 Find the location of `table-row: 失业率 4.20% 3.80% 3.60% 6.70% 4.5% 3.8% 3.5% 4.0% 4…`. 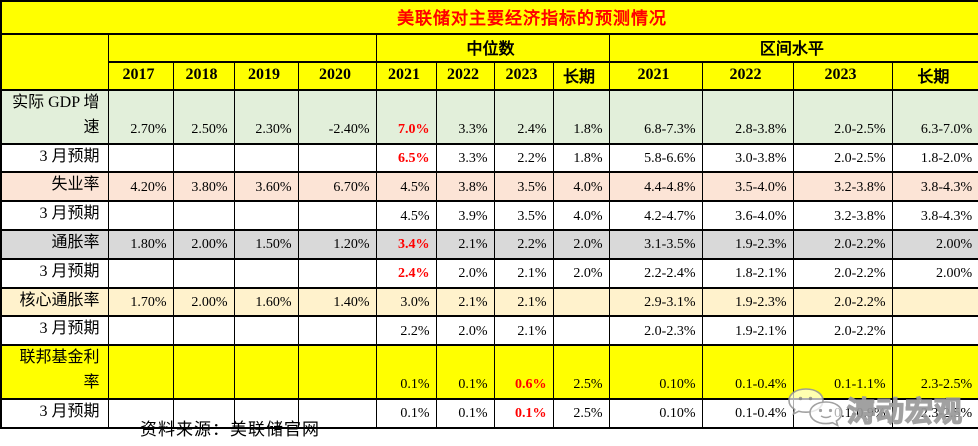

table-row: 失业率 4.20% 3.80% 3.60% 6.70% 4.5% 3.8% 3.5% 4.0% 4… is located at coordinates (489, 187).